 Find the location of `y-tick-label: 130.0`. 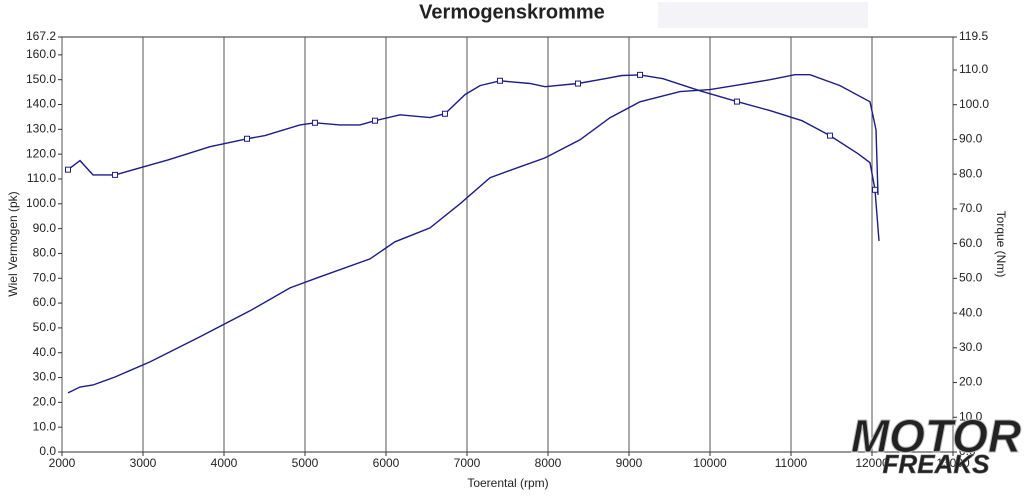

y-tick-label: 130.0 is located at coordinates (41, 129).